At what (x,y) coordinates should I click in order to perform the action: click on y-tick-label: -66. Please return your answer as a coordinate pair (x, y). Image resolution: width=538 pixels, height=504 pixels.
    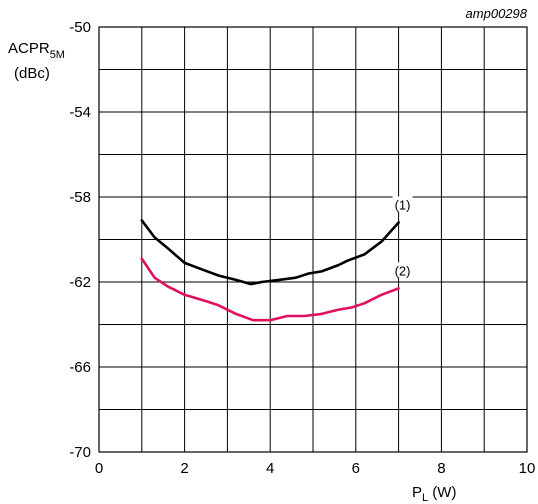
    Looking at the image, I should click on (80, 367).